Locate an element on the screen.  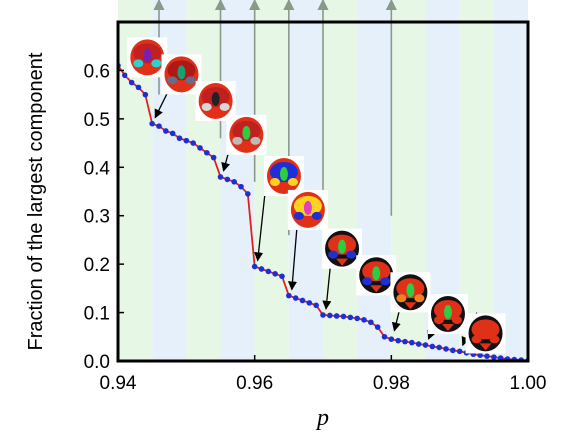
x-tick-label: 0.94 is located at coordinates (118, 383).